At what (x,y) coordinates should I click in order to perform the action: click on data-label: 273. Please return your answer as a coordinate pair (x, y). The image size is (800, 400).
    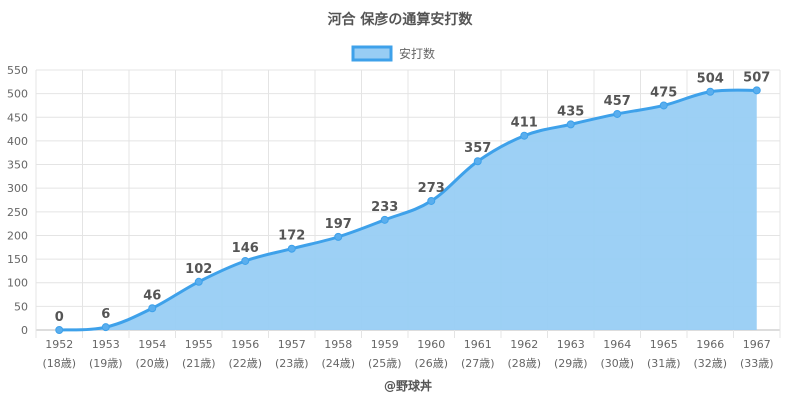
    Looking at the image, I should click on (431, 188).